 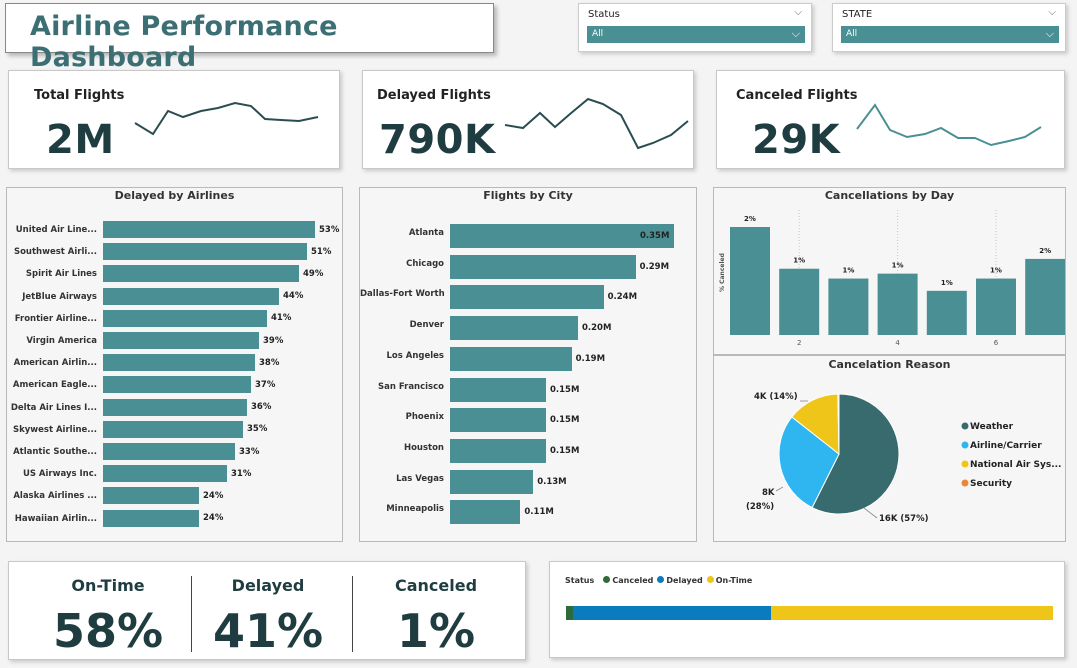 What do you see at coordinates (528, 512) in the screenshot?
I see `bar-row: Minneapolis 0.11M` at bounding box center [528, 512].